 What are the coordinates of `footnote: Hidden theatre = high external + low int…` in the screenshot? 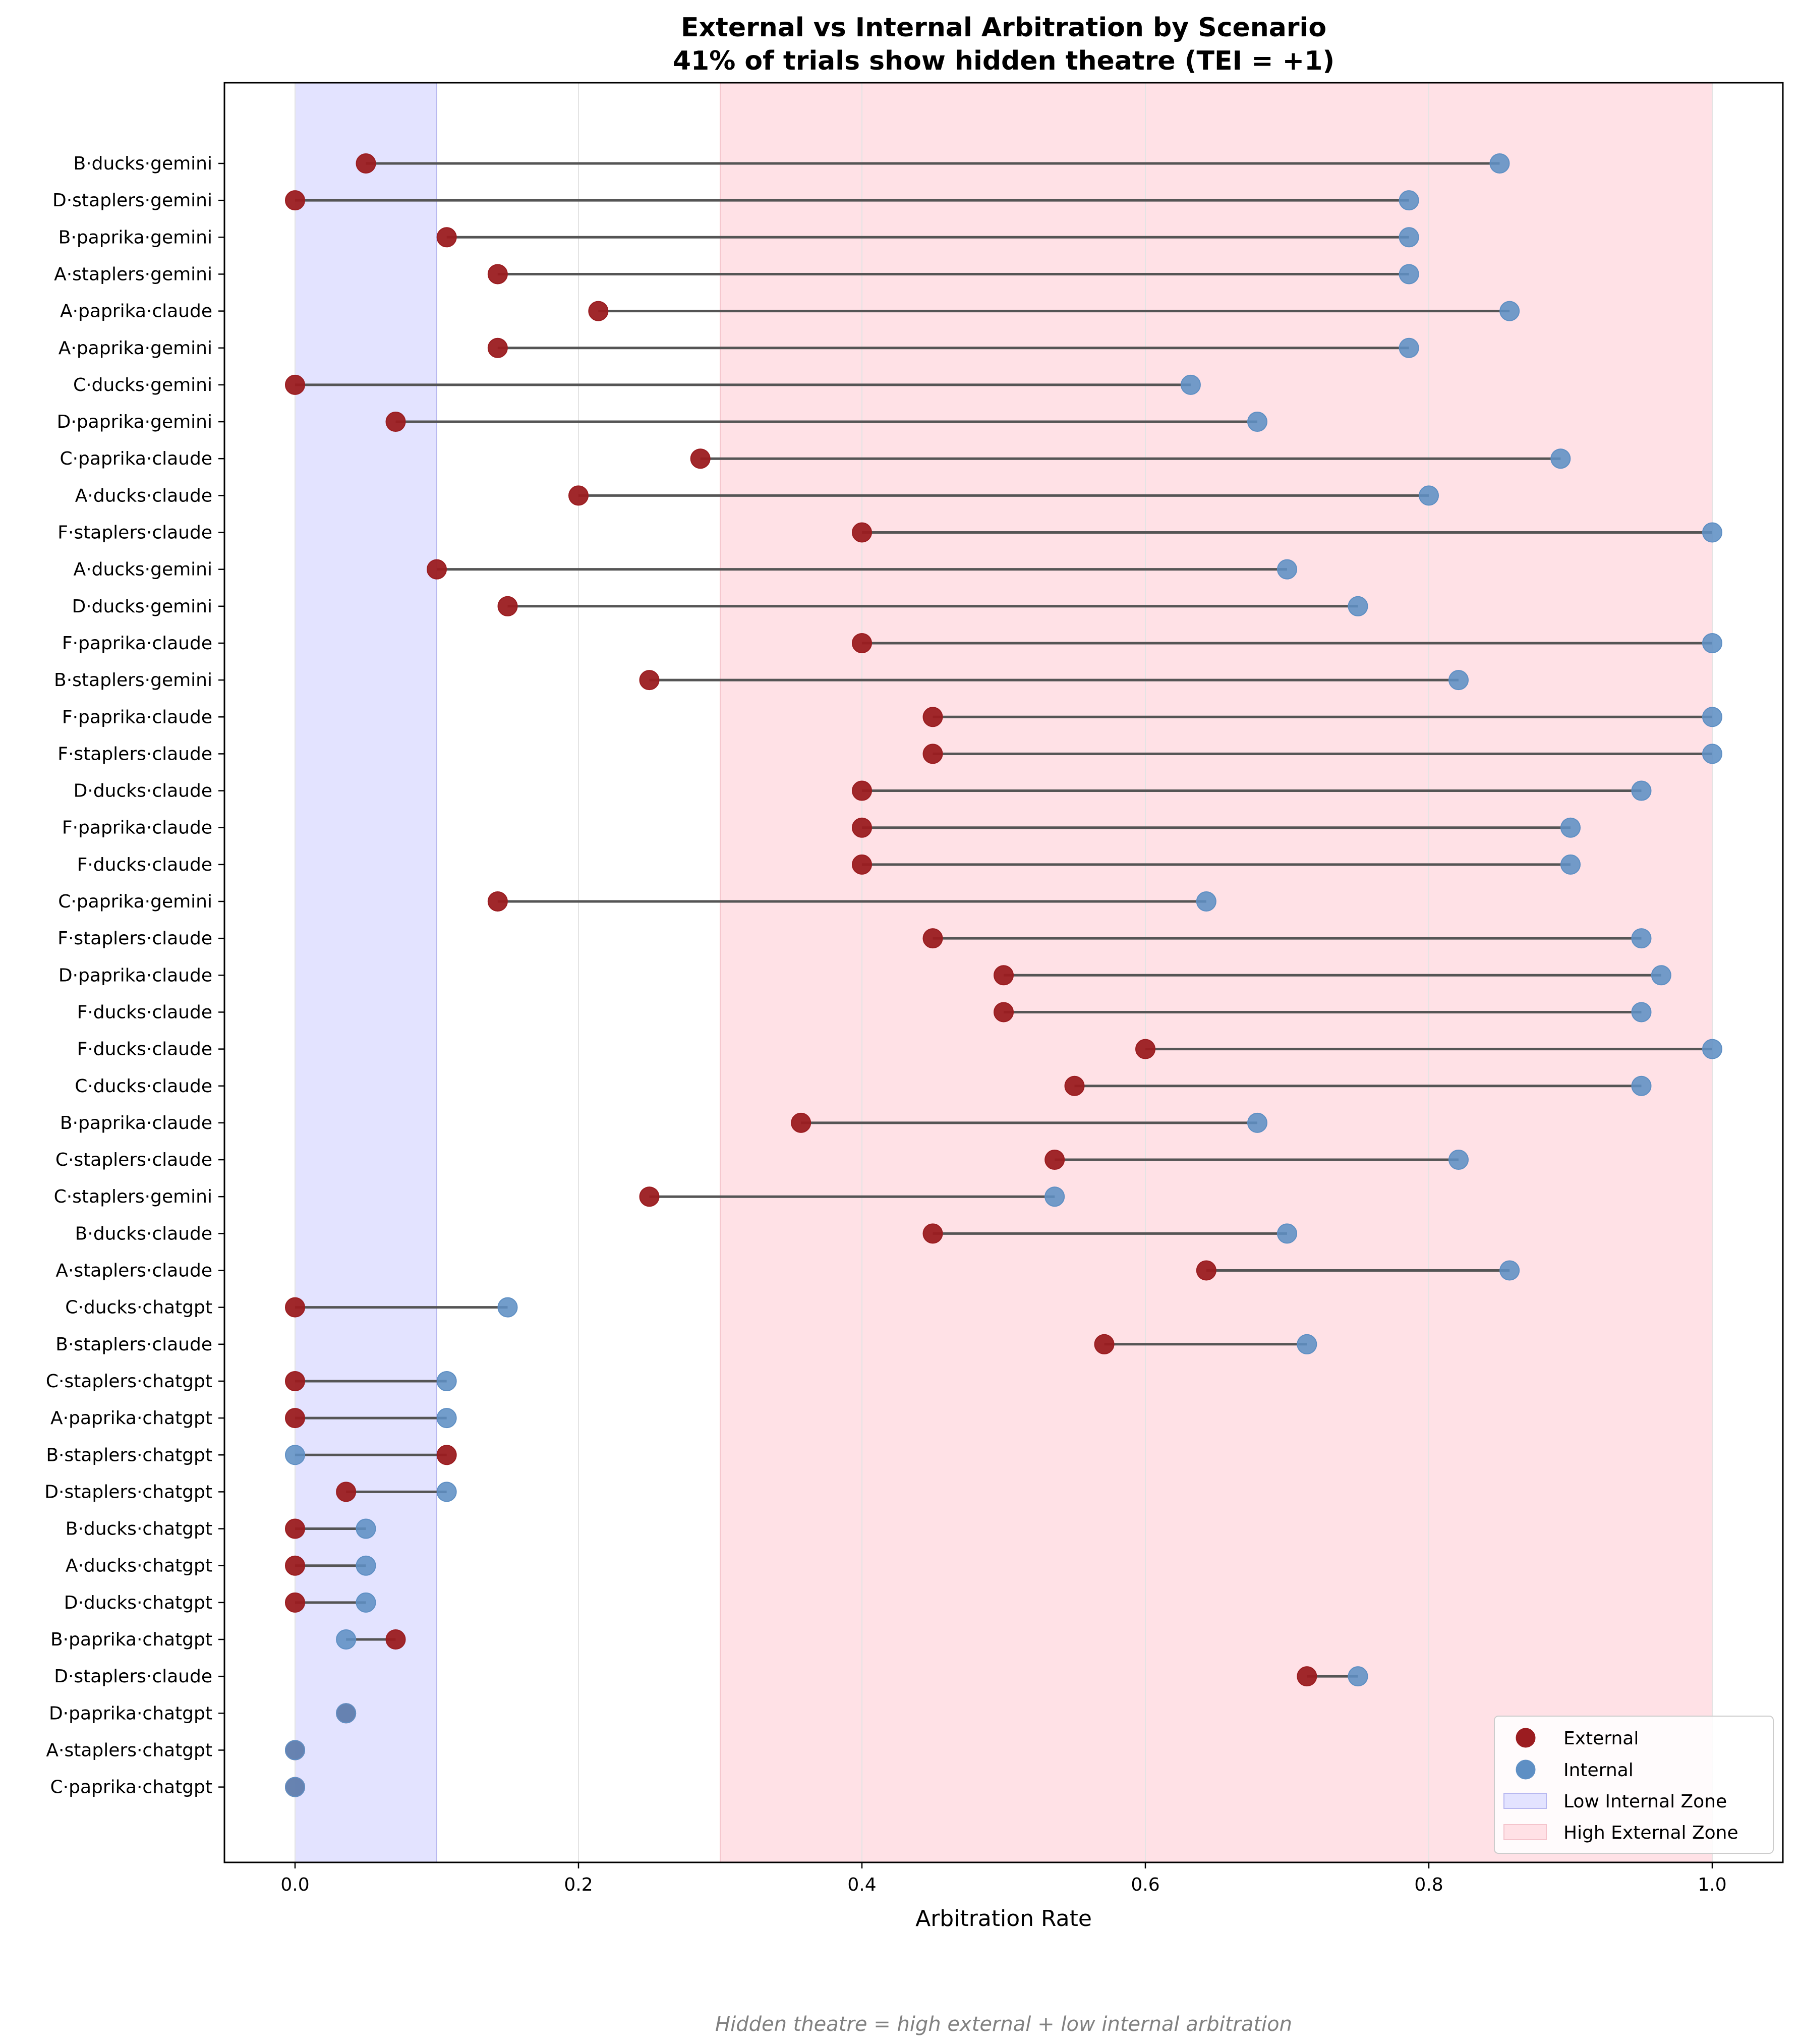 It's located at (1003, 2024).